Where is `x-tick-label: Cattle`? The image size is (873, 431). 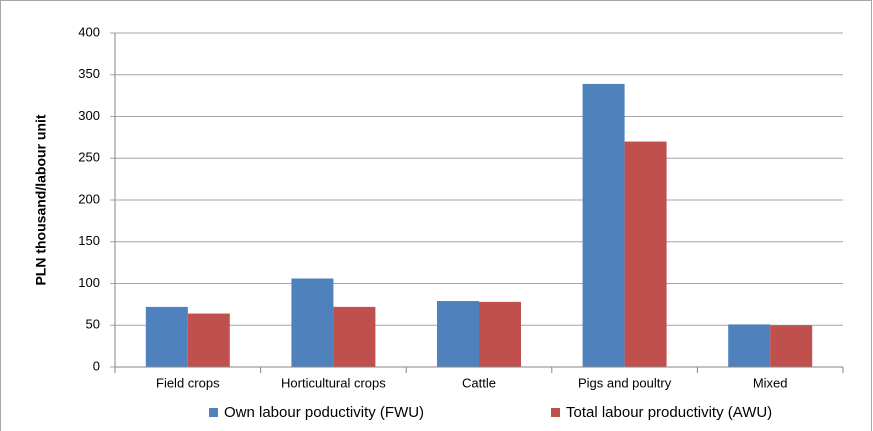
x-tick-label: Cattle is located at coordinates (479, 382).